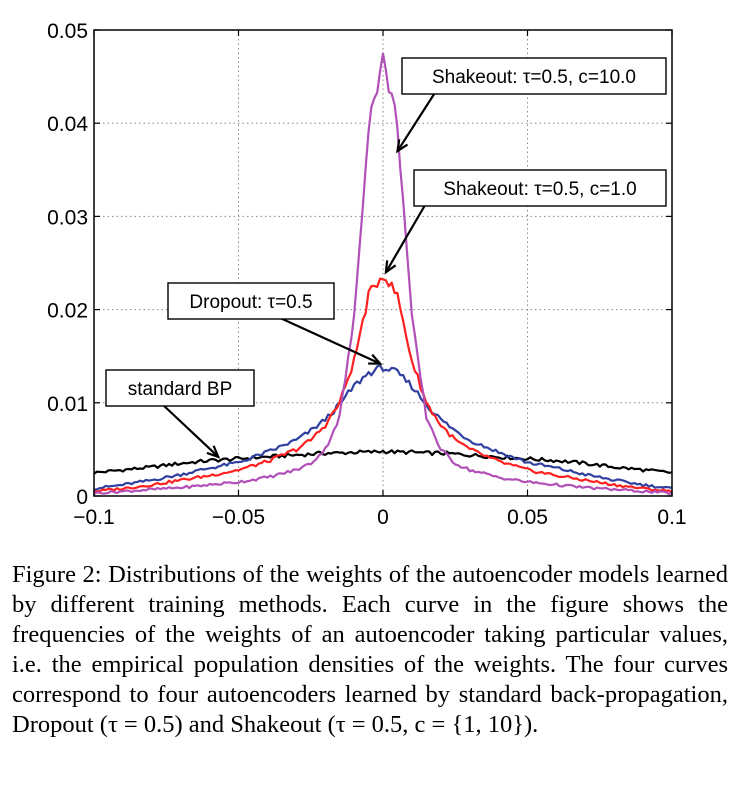  I want to click on annotation-label: Shakeout: τ=0.5, c=1.0, so click(539, 189).